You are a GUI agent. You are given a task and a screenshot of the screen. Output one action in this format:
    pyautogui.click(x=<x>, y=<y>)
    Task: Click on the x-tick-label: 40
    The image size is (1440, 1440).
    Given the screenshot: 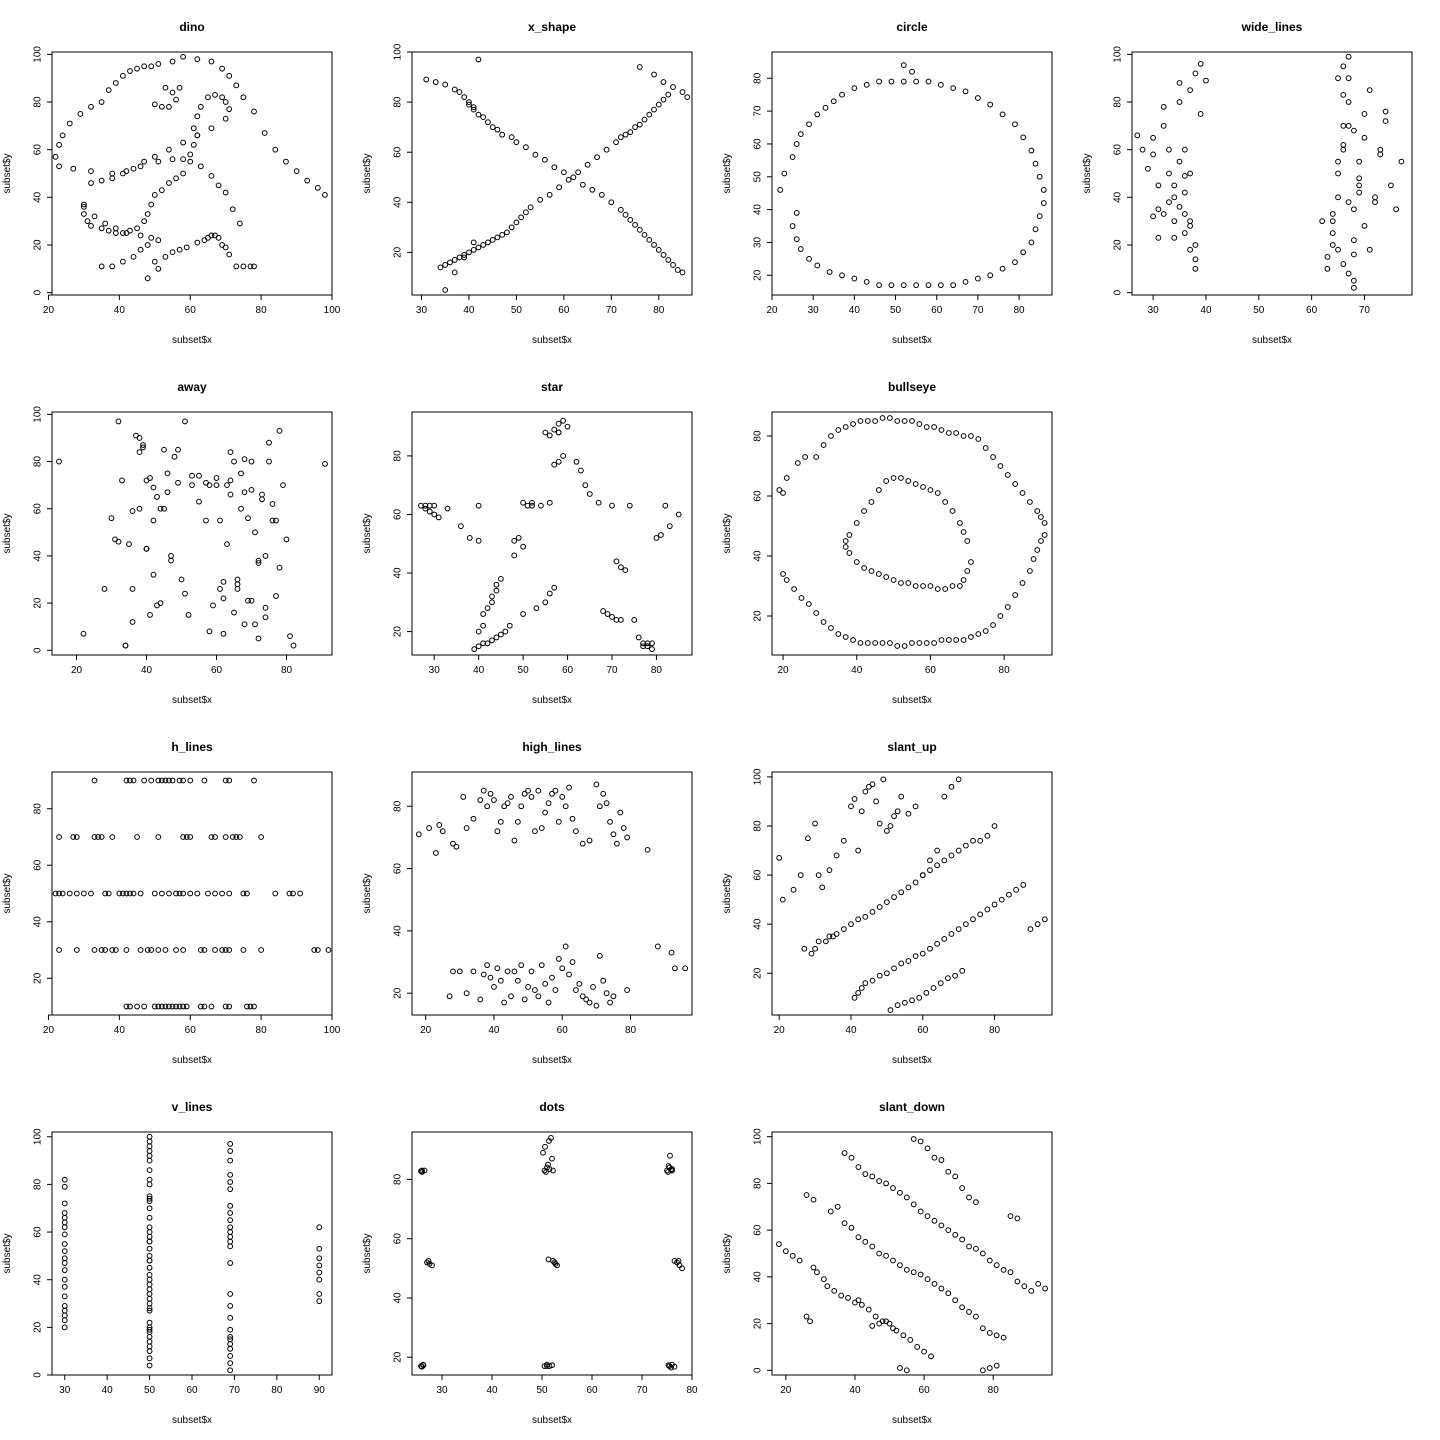 What is the action you would take?
    pyautogui.click(x=120, y=310)
    